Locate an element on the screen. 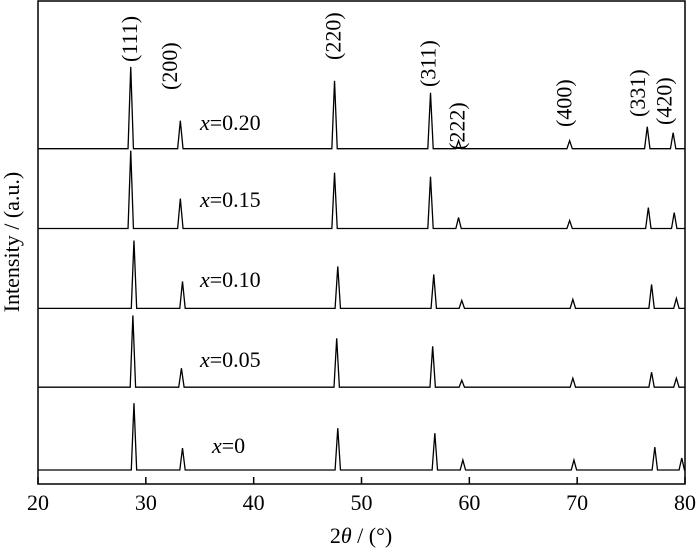 The width and height of the screenshot is (700, 554). x-tick-label: 50 is located at coordinates (362, 502).